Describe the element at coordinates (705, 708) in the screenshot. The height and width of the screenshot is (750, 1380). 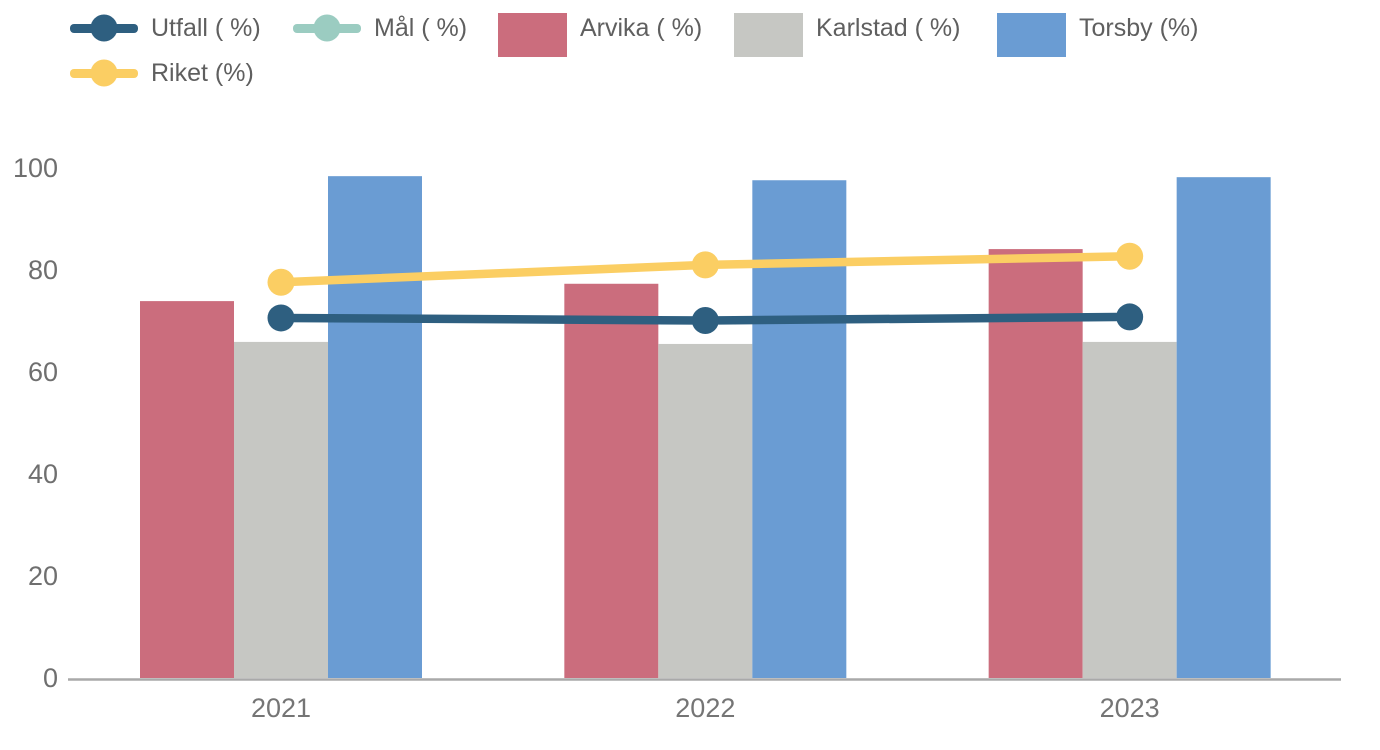
I see `x-tick-label: 2022` at that location.